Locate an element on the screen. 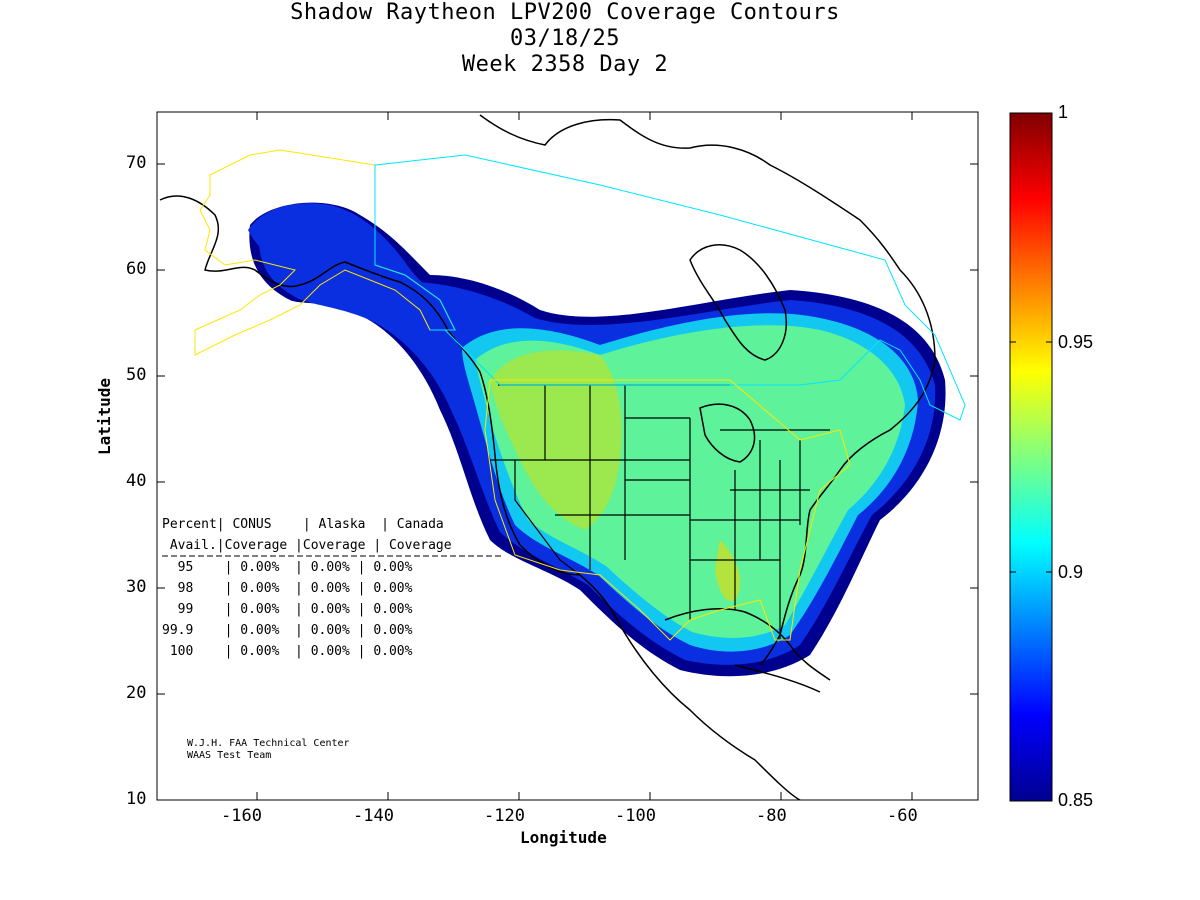 The width and height of the screenshot is (1200, 900). colorbar-ticks is located at coordinates (1031, 457).